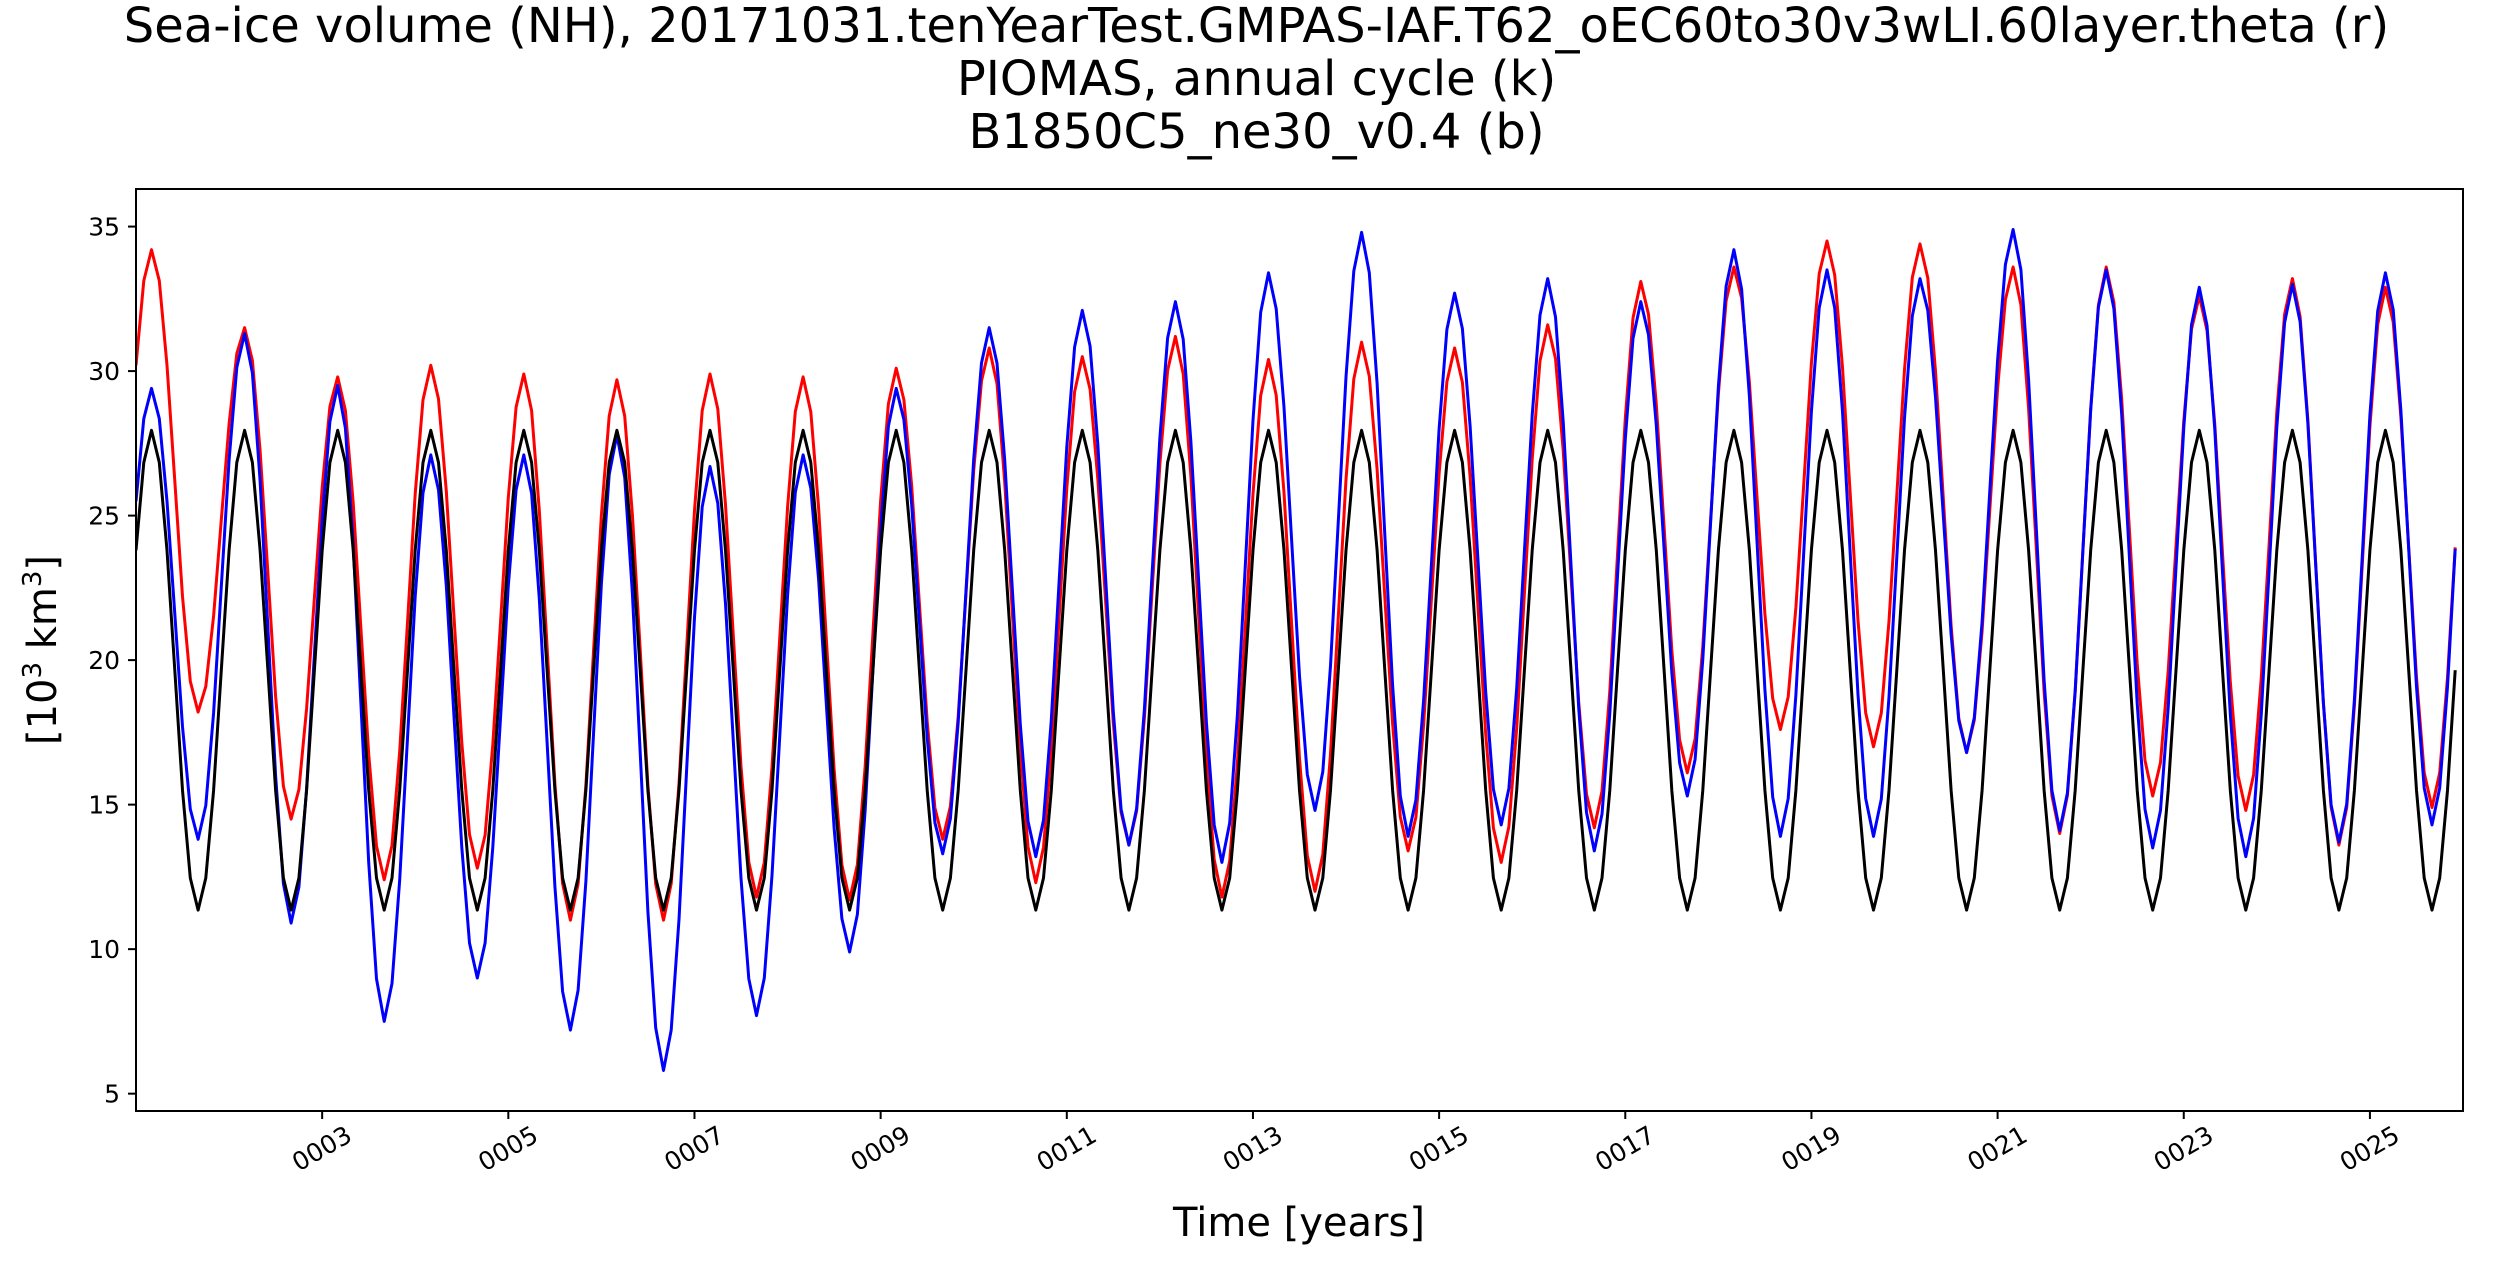 The image size is (2513, 1265). Describe the element at coordinates (1998, 1148) in the screenshot. I see `x-tick-label: 0021` at that location.